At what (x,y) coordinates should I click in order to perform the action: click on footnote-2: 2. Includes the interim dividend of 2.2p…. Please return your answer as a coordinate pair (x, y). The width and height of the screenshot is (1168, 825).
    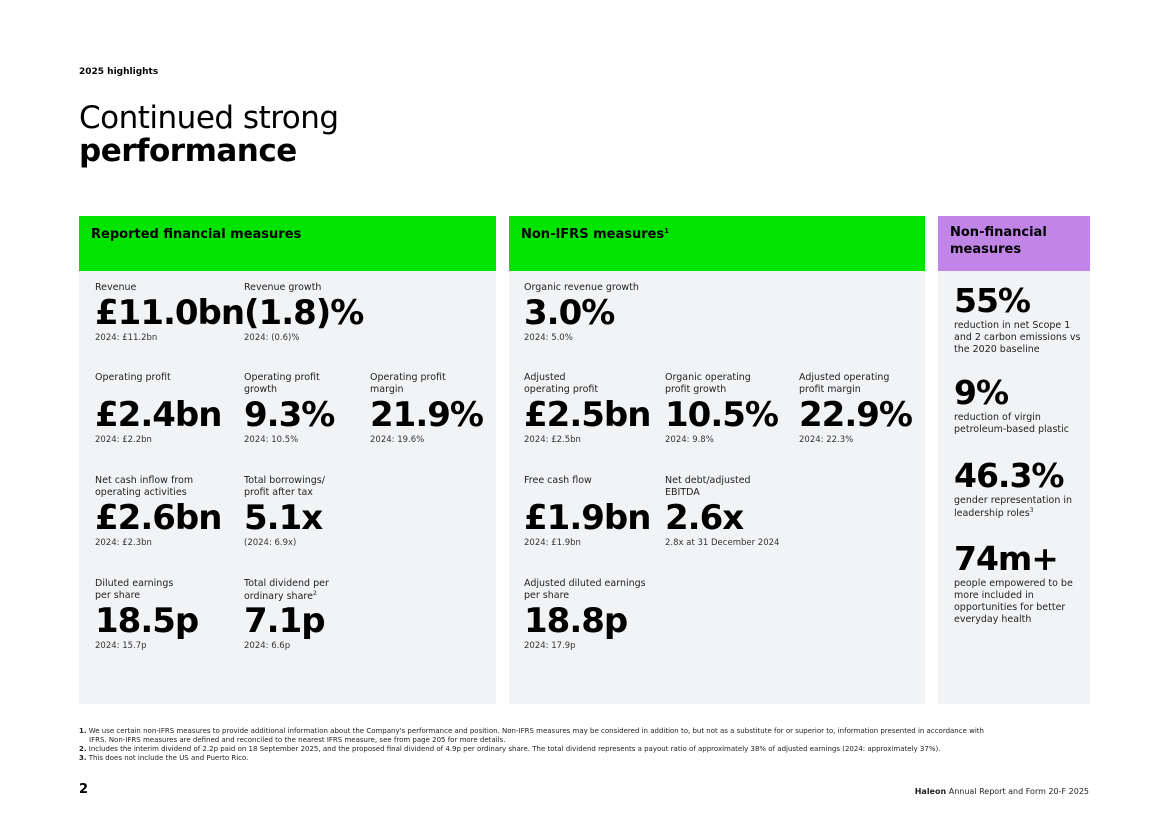
    Looking at the image, I should click on (584, 749).